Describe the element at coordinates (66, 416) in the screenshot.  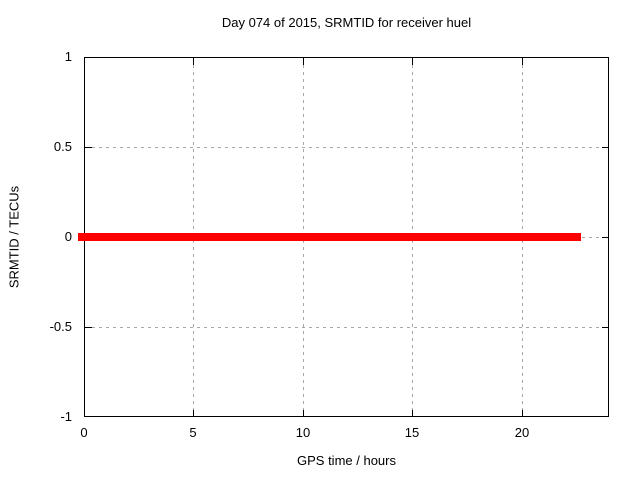
I see `y-tick-label--1: -1` at that location.